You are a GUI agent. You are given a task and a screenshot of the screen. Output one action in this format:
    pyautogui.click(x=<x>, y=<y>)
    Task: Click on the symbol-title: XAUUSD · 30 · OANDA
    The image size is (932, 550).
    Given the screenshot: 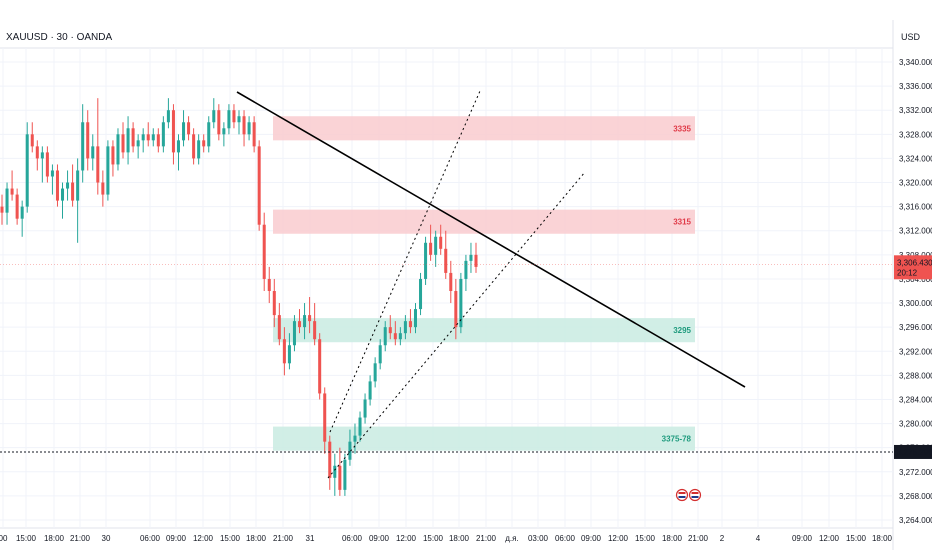 What is the action you would take?
    pyautogui.click(x=59, y=37)
    